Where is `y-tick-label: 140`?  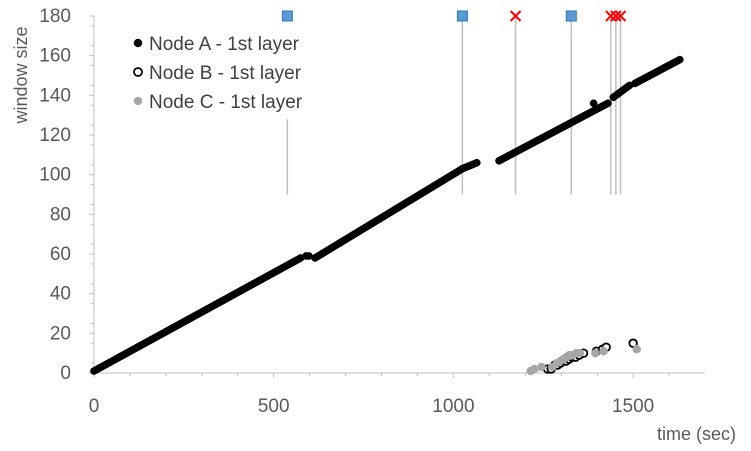
y-tick-label: 140 is located at coordinates (55, 95).